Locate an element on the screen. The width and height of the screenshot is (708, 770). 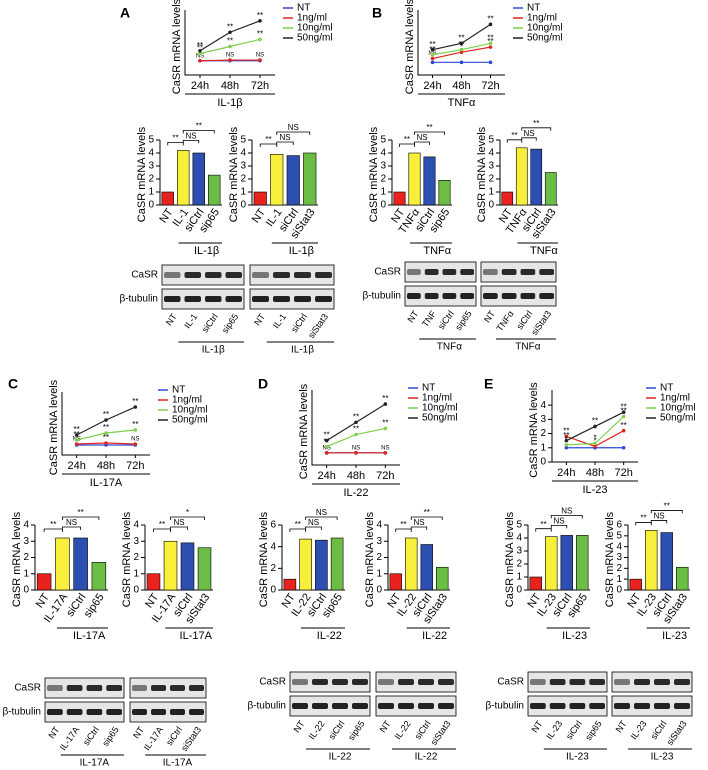
panel-letter: C is located at coordinates (13, 384).